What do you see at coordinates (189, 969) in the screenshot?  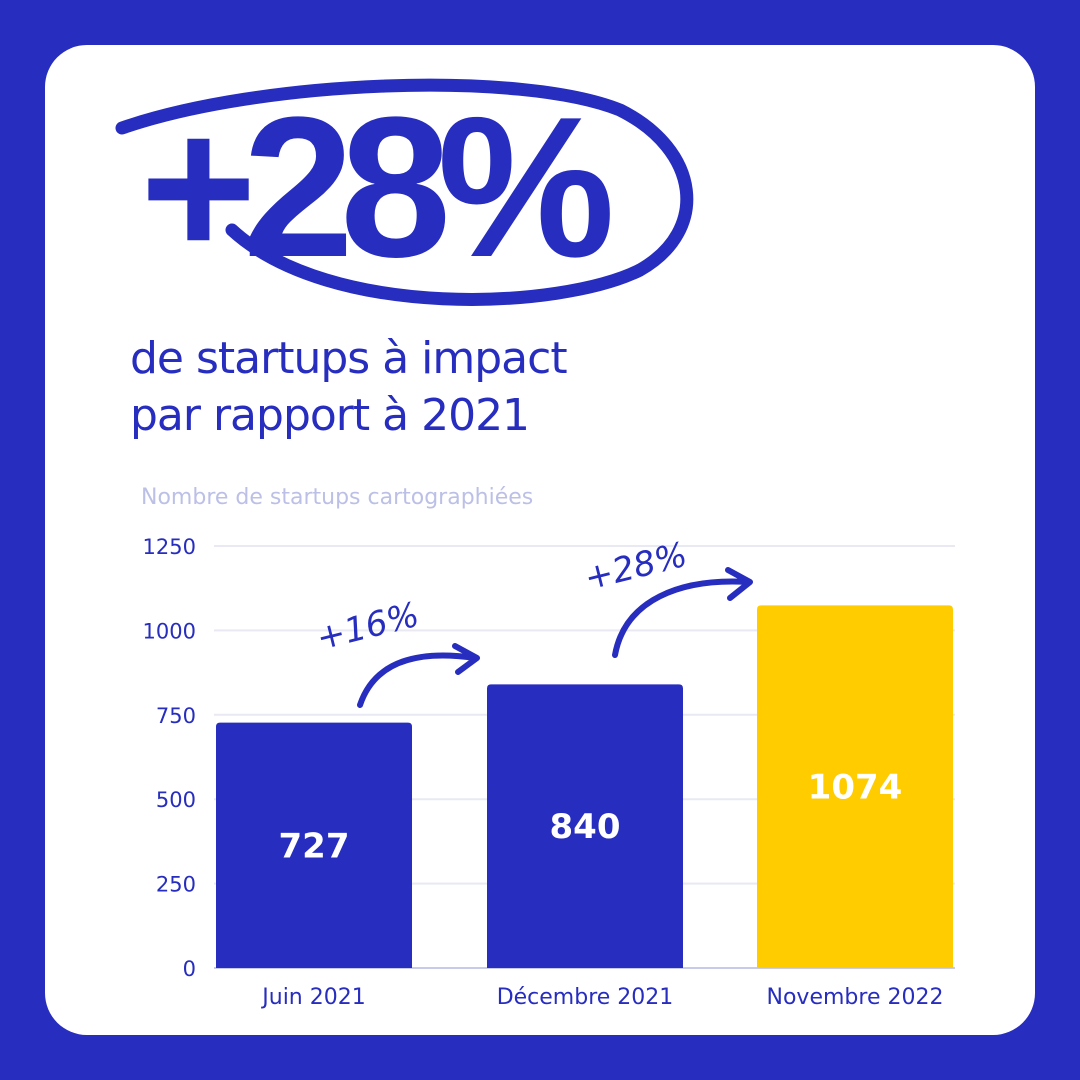 I see `y-tick-label: 0` at bounding box center [189, 969].